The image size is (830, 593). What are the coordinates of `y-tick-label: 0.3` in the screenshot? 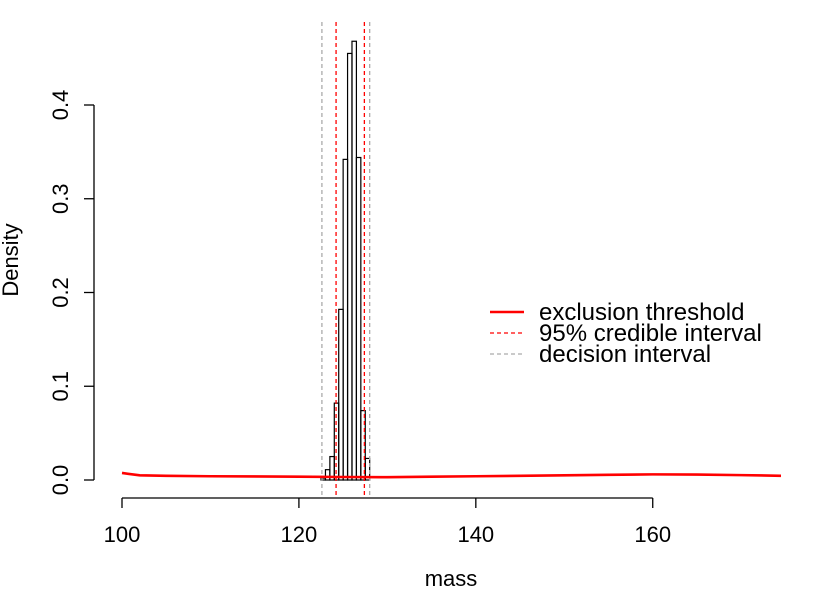 It's located at (60, 198).